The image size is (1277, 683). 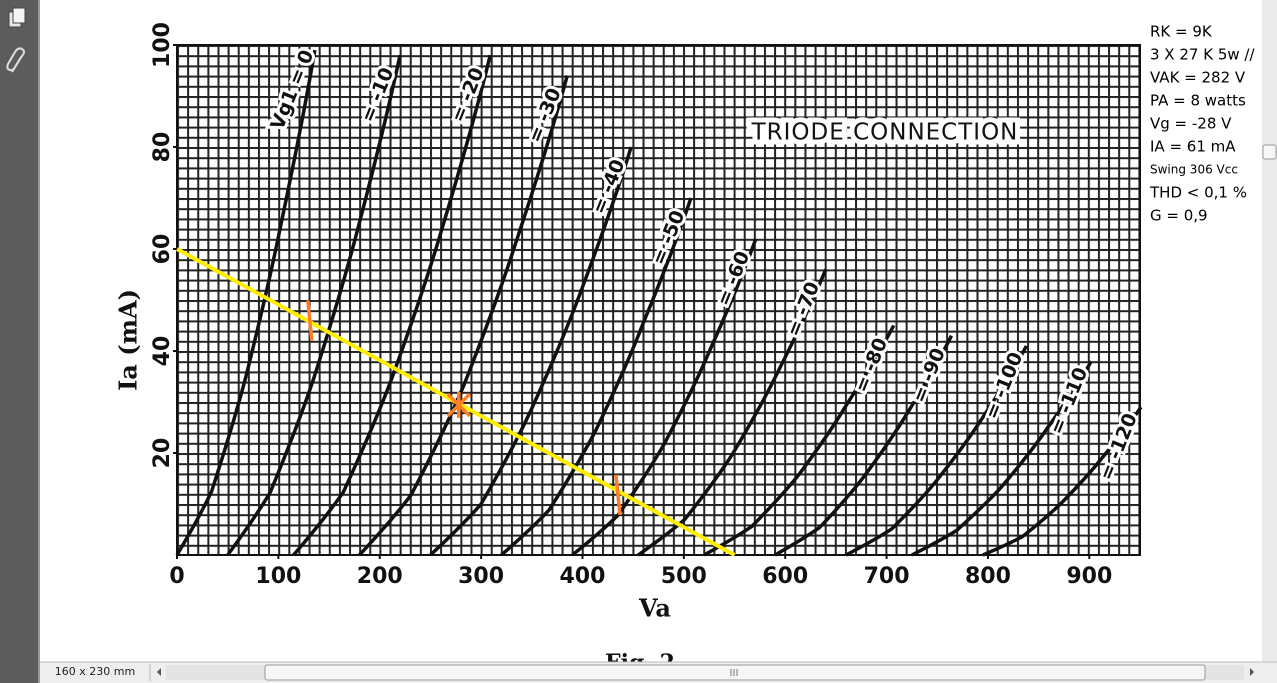 I want to click on y-tick-label: 60, so click(x=162, y=249).